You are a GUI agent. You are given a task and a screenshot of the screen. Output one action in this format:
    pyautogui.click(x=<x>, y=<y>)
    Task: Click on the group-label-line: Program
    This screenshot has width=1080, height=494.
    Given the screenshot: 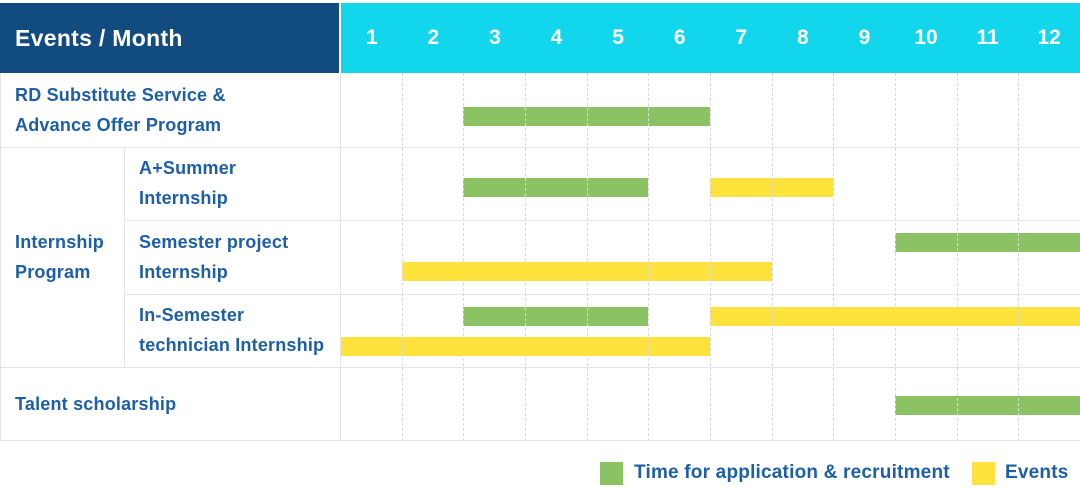 What is the action you would take?
    pyautogui.click(x=53, y=271)
    